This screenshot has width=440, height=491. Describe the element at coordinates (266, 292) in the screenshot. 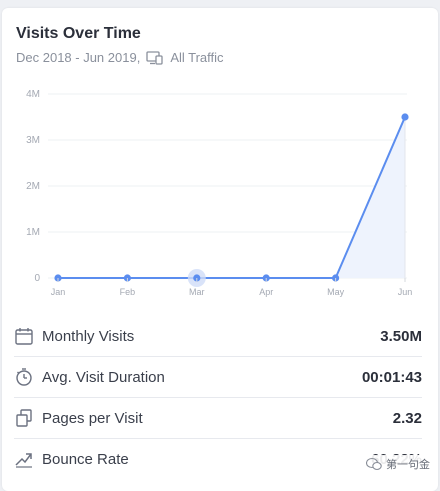

I see `x-tick-label: Apr` at that location.